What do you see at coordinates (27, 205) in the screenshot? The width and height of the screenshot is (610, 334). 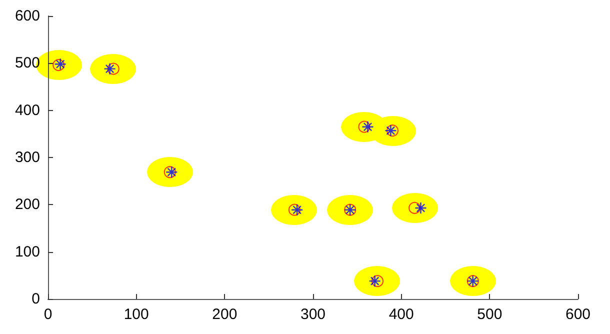 I see `y-tick-label: 200` at bounding box center [27, 205].